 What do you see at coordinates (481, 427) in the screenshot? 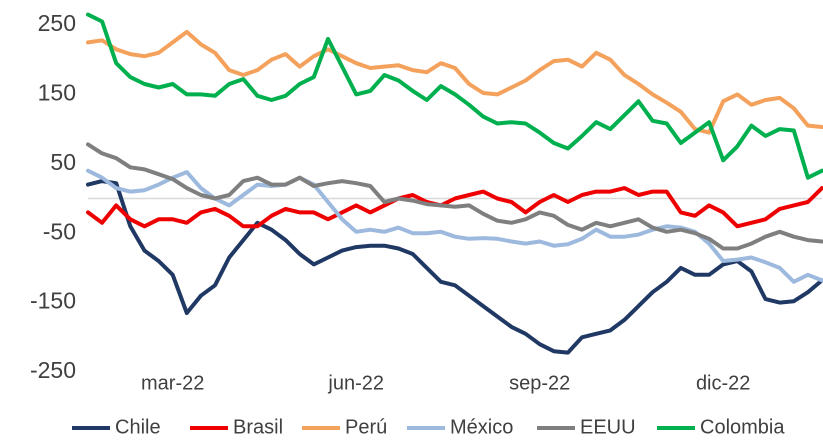
I see `legend-label: México` at bounding box center [481, 427].